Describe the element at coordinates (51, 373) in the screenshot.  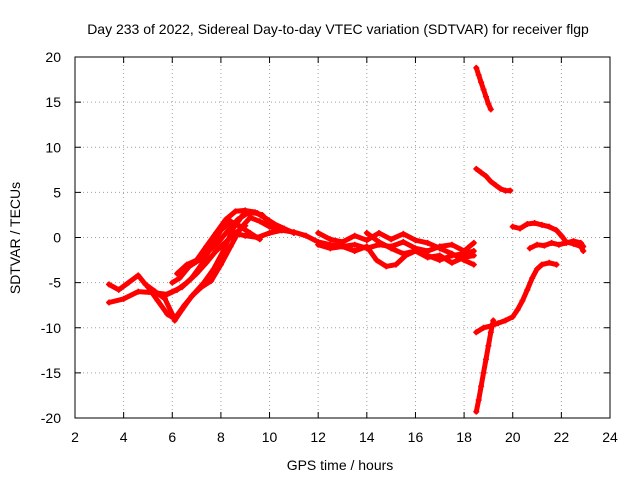
I see `y-tick-label: -15` at that location.